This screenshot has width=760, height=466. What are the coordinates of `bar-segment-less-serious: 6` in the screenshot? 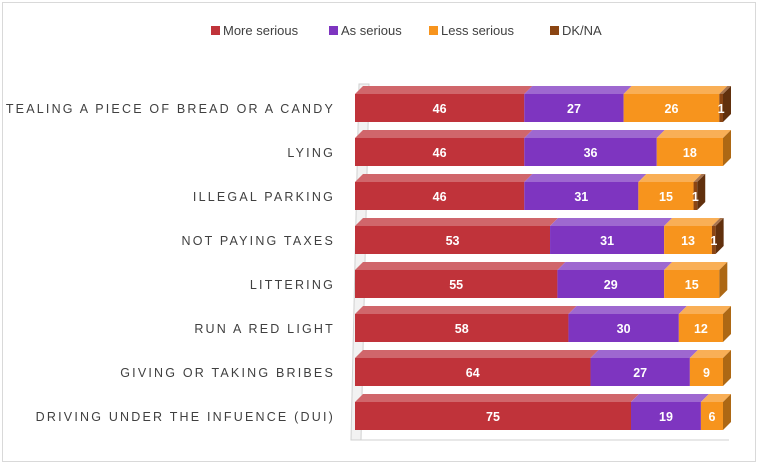 It's located at (715, 412).